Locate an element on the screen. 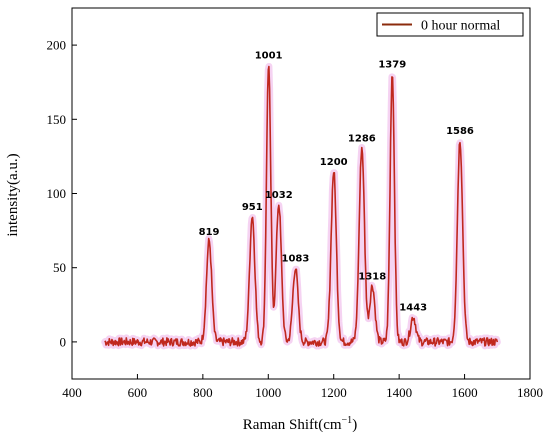 The image size is (550, 438). peak-label: 1083 is located at coordinates (296, 259).